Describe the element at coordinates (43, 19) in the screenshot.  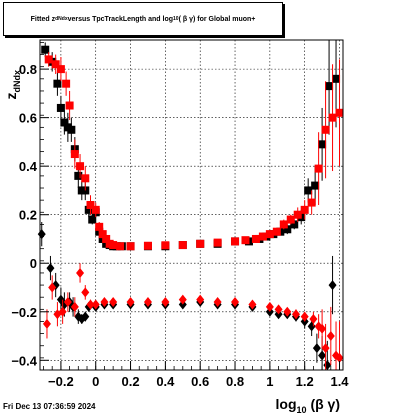
I see `title-prefix: Fitted z` at that location.